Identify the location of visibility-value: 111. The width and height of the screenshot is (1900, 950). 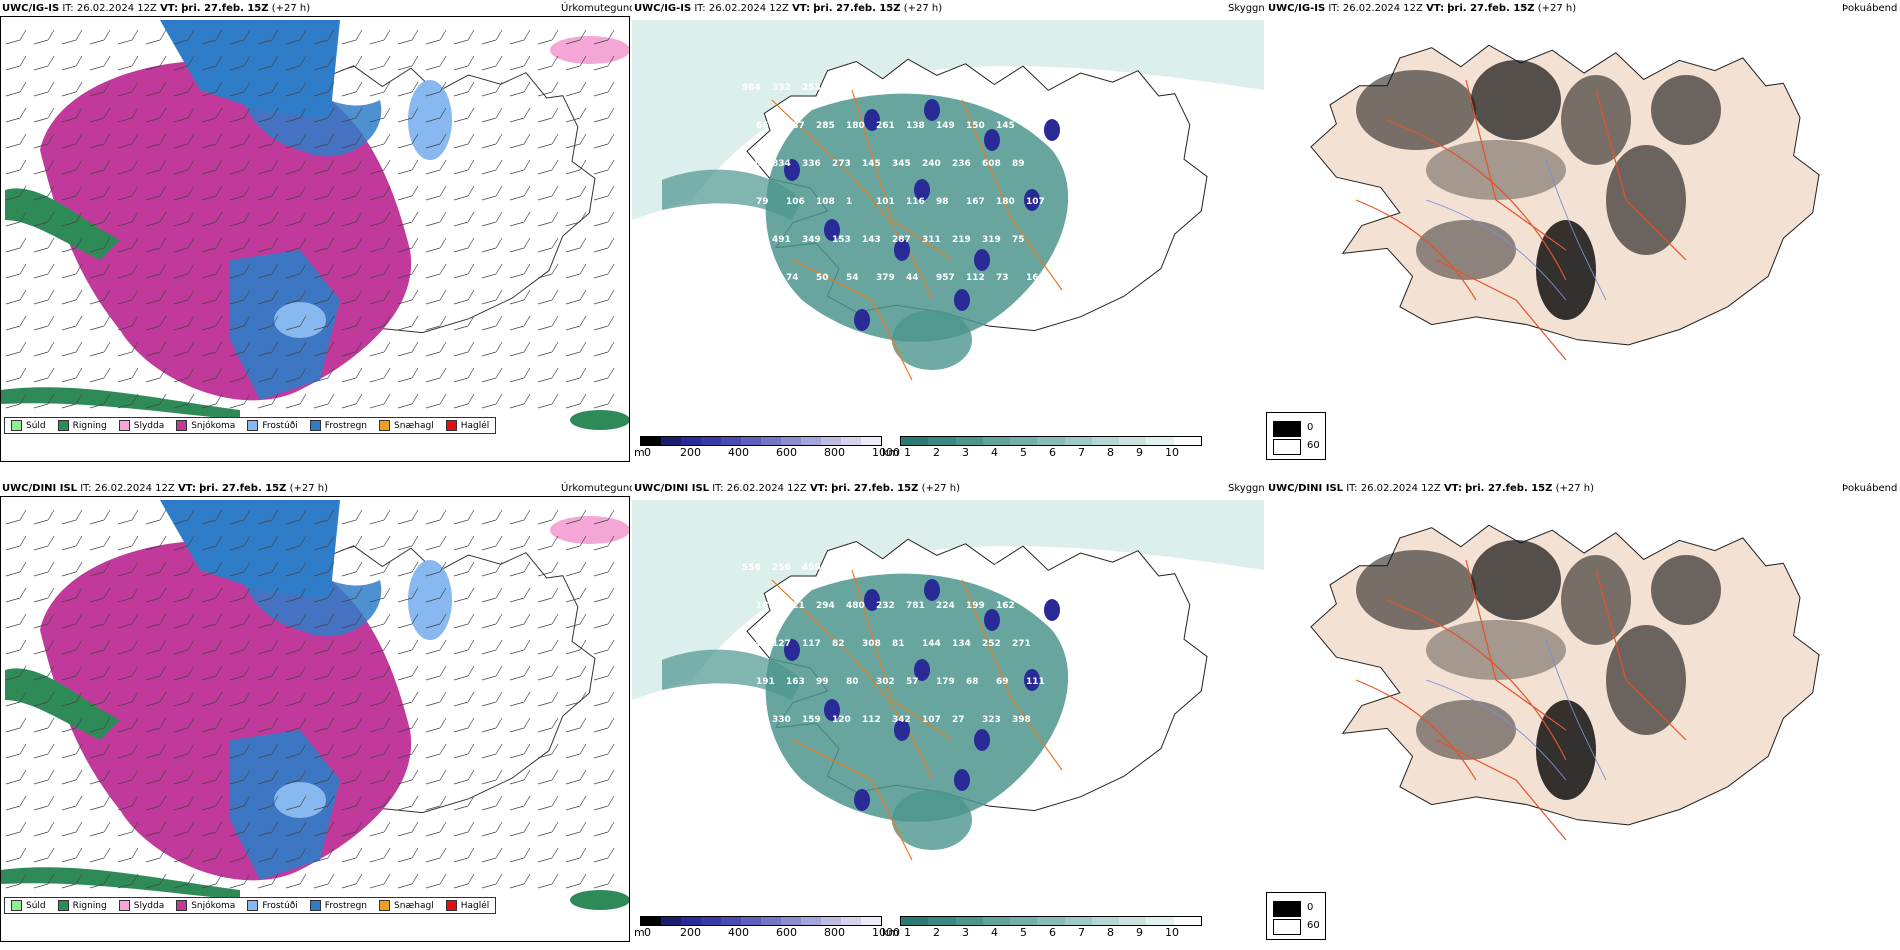
(1035, 682).